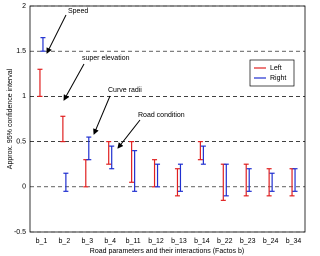  I want to click on y-tick-label: 1.5, so click(21, 51).